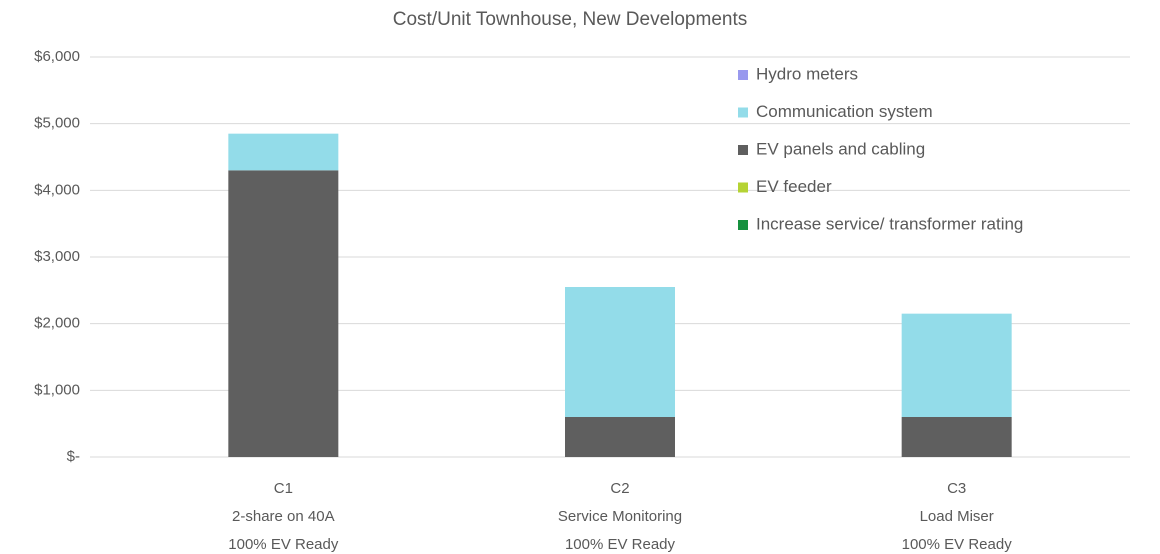  I want to click on y-tick-label: $4,000, so click(57, 189).